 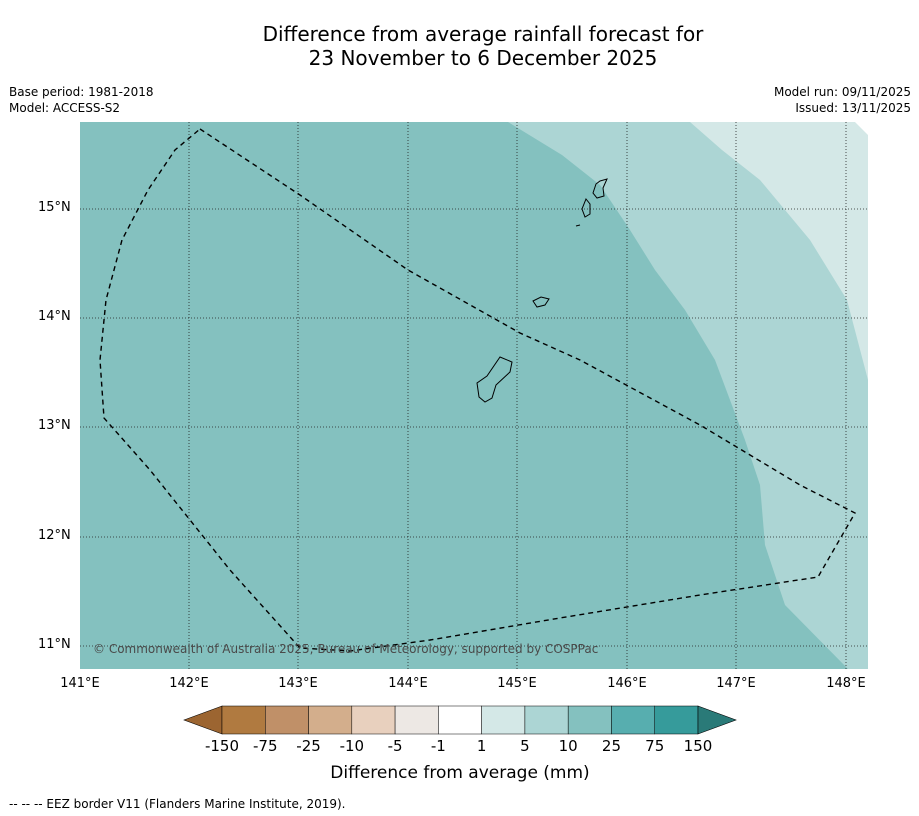 What do you see at coordinates (494, 379) in the screenshot?
I see `guam-island` at bounding box center [494, 379].